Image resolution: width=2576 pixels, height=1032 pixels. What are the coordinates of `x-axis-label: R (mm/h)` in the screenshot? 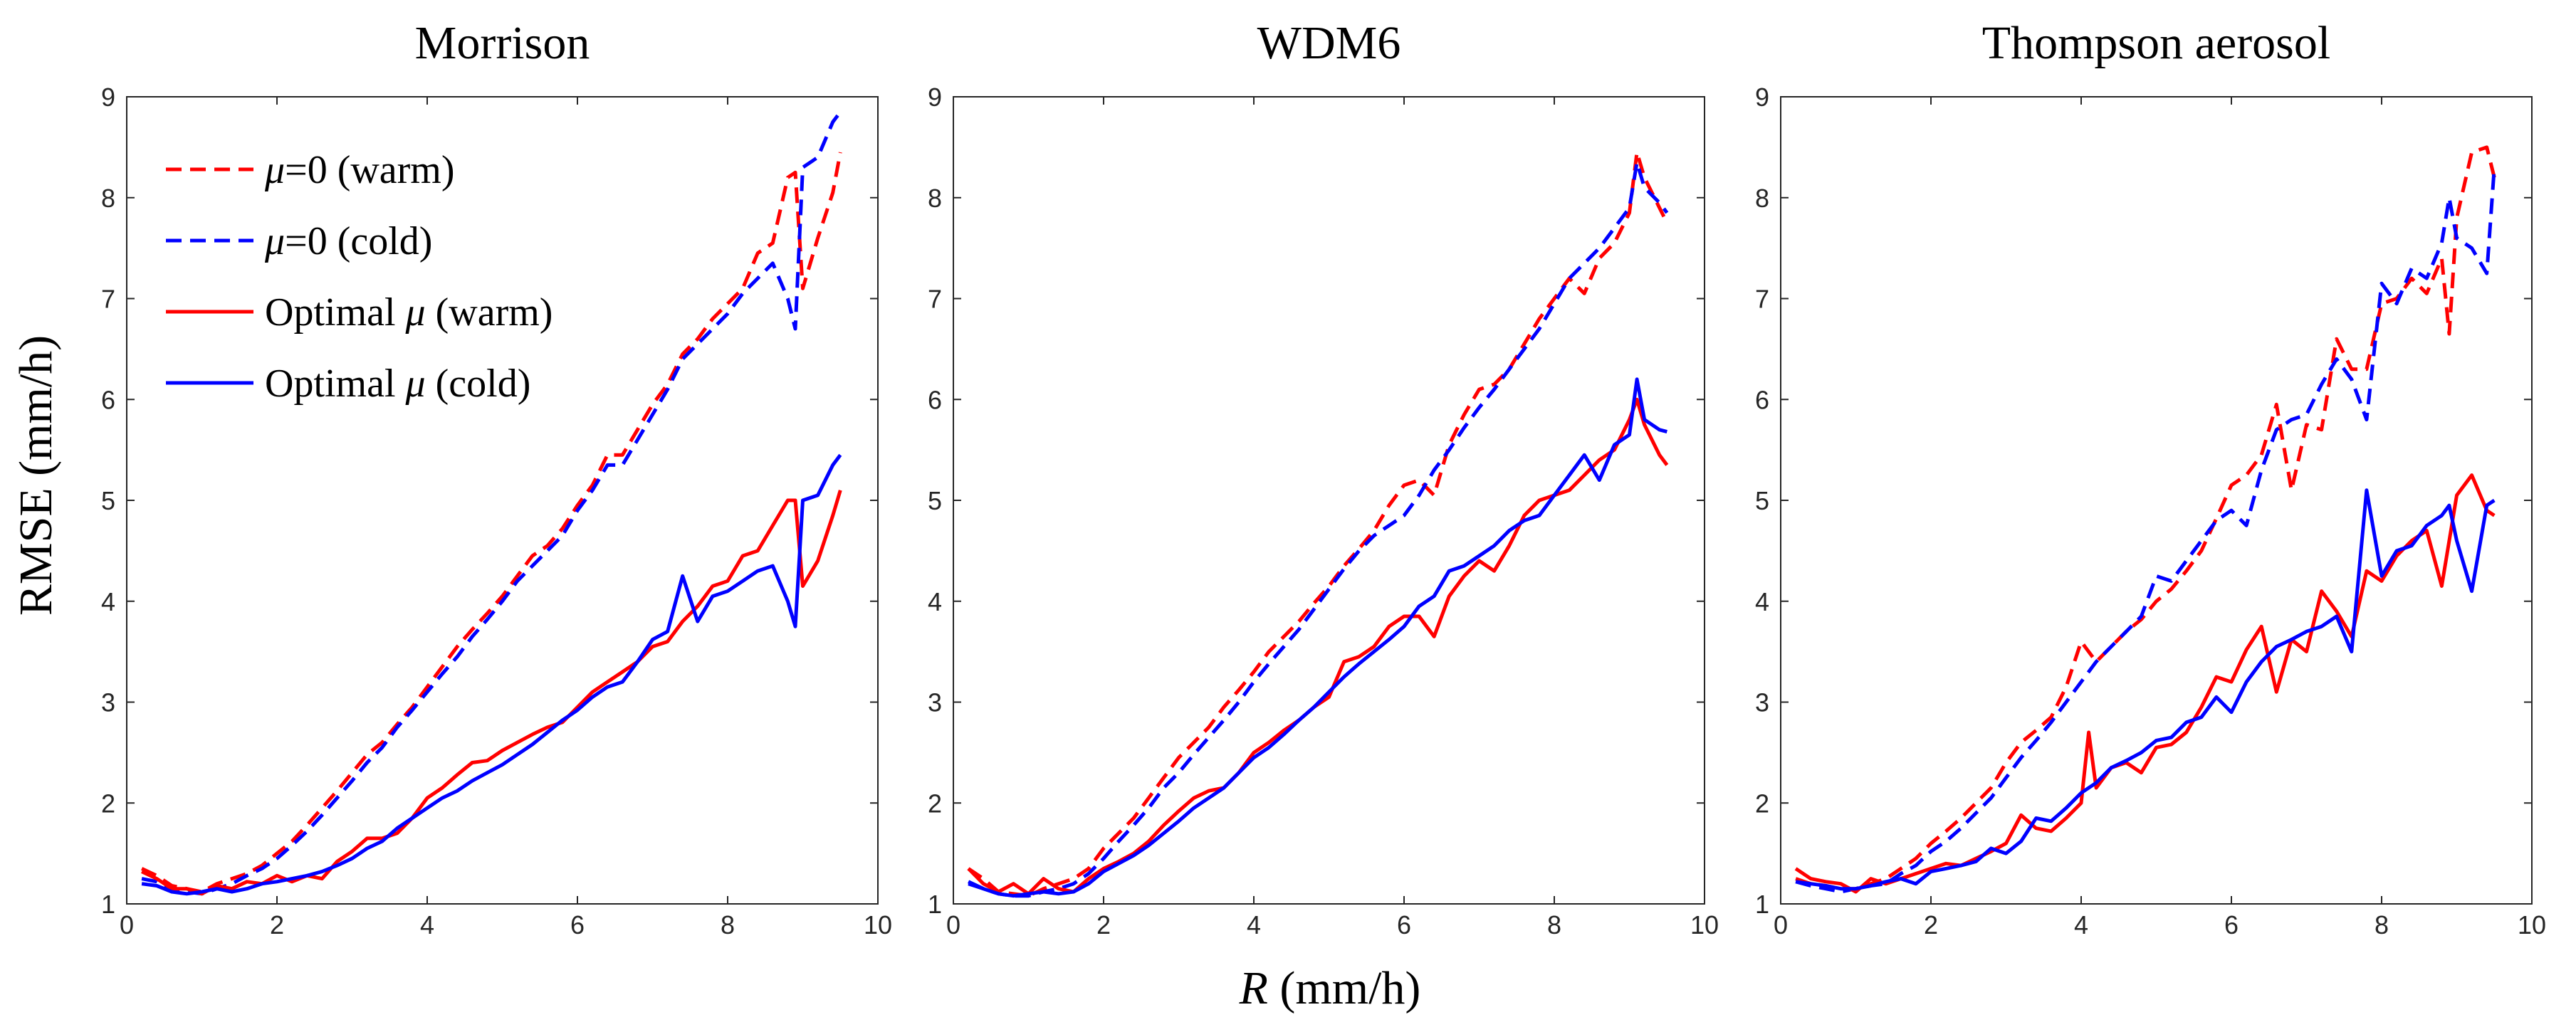 It's located at (1330, 988).